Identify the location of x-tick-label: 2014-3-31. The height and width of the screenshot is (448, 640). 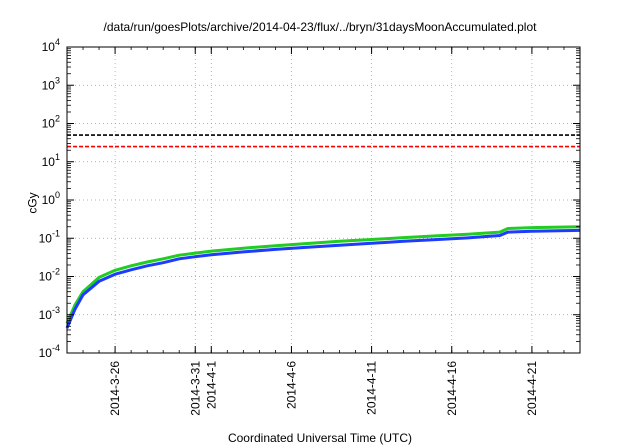
(195, 388).